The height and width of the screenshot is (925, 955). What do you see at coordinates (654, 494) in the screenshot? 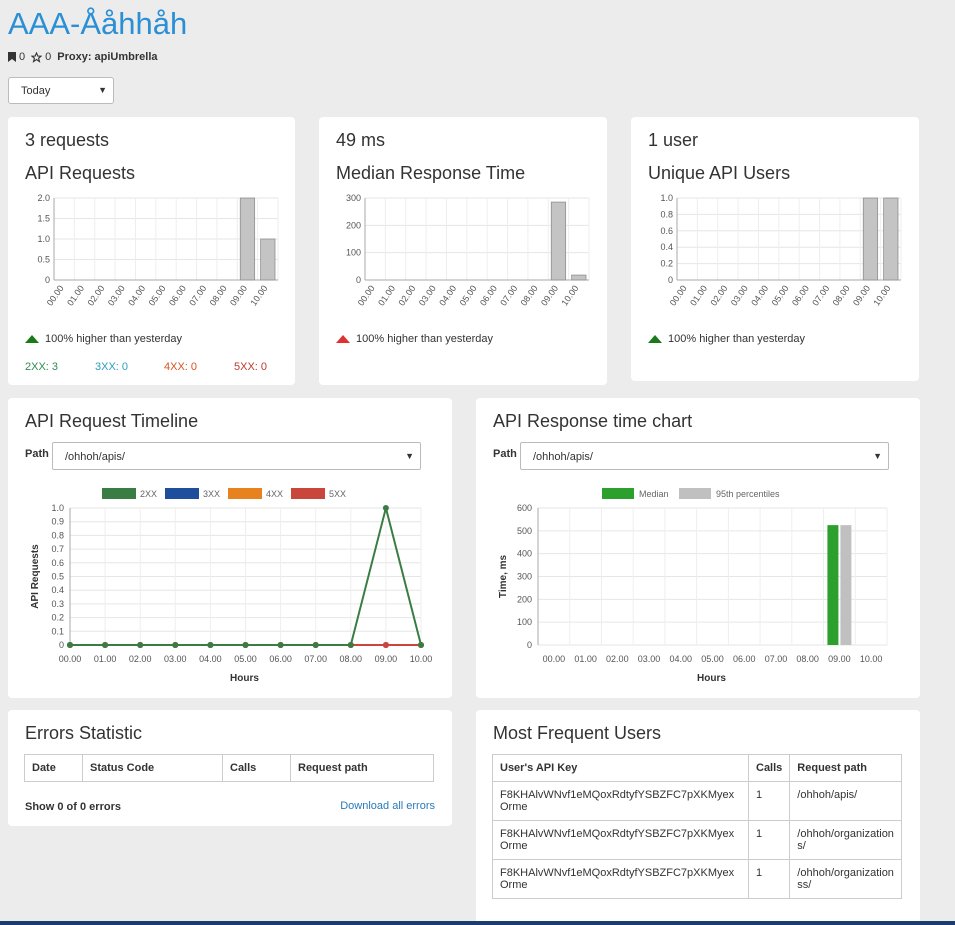
I see `legend-label: Median` at bounding box center [654, 494].